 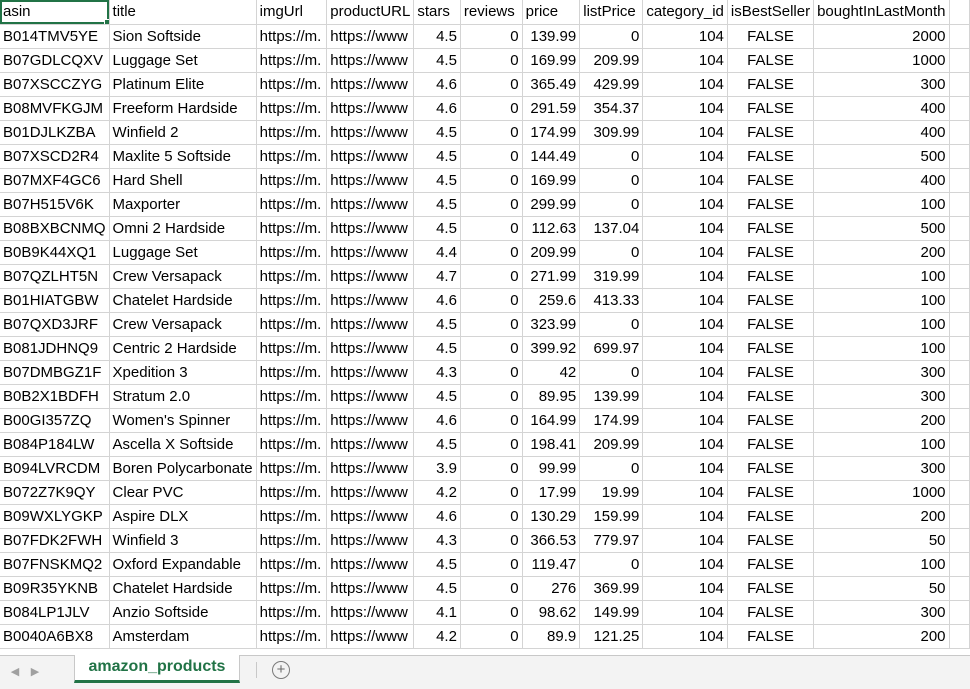 I want to click on cell-asin: B07QZLHT5N, so click(x=55, y=276).